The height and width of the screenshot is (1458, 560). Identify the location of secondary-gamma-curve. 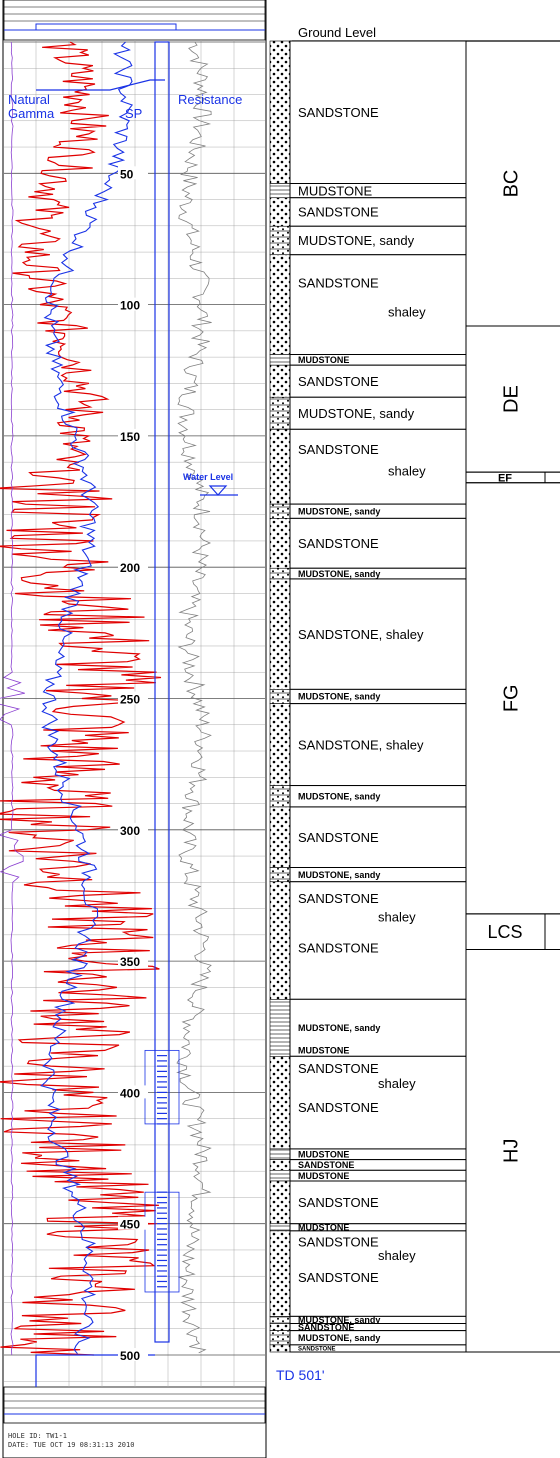
(12, 698).